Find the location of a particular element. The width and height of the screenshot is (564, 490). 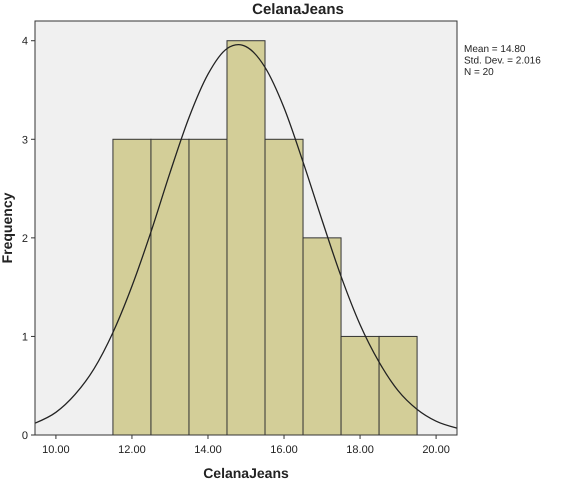

x-tick-label: 16.00 is located at coordinates (284, 450).